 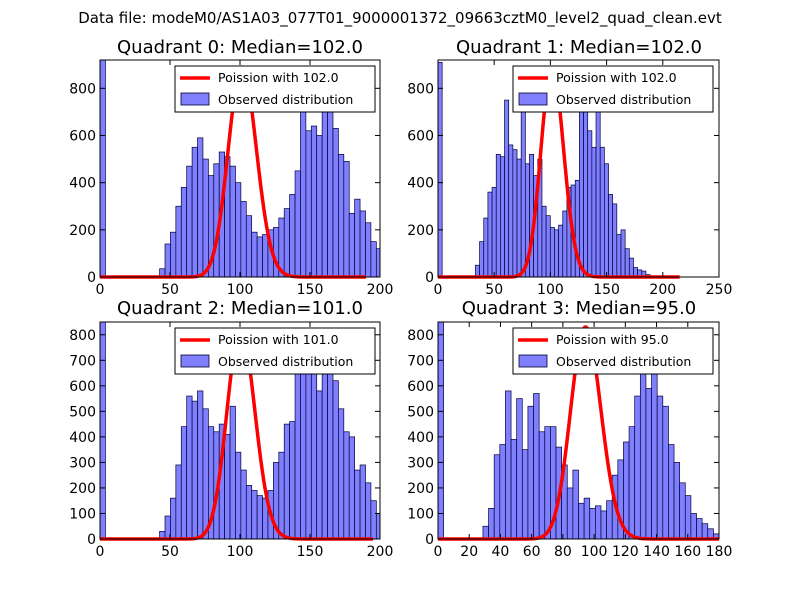 What do you see at coordinates (579, 308) in the screenshot?
I see `panel-title: Quadrant 3: Median=95.0` at bounding box center [579, 308].